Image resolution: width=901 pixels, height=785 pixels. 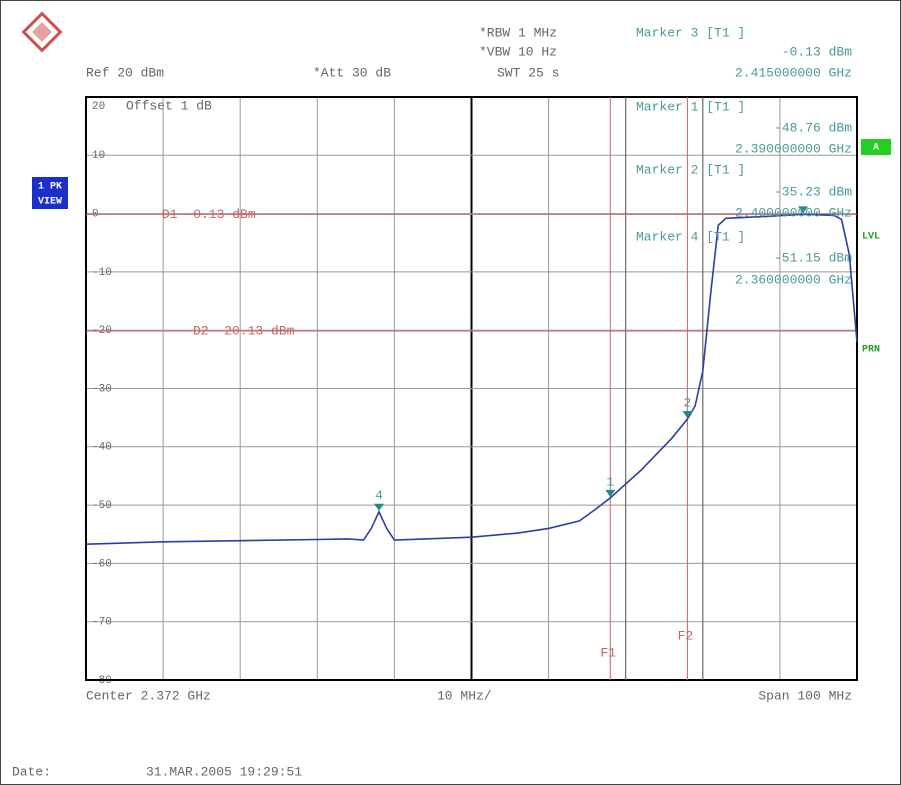 What do you see at coordinates (813, 257) in the screenshot?
I see `marker-value: -51.15 dBm` at bounding box center [813, 257].